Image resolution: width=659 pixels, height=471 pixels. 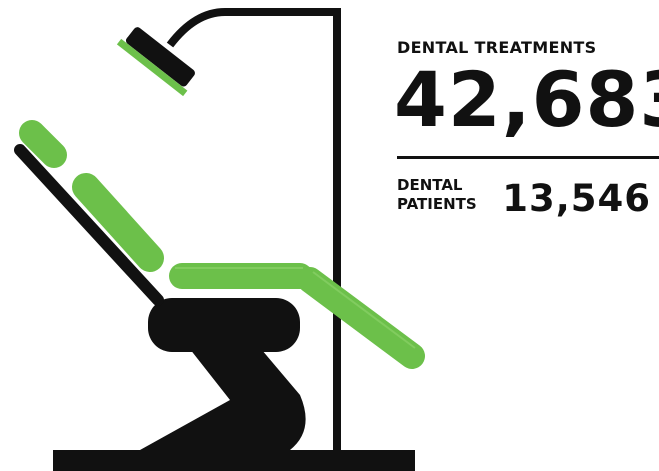 I want to click on backrest-frame, so click(x=89, y=225).